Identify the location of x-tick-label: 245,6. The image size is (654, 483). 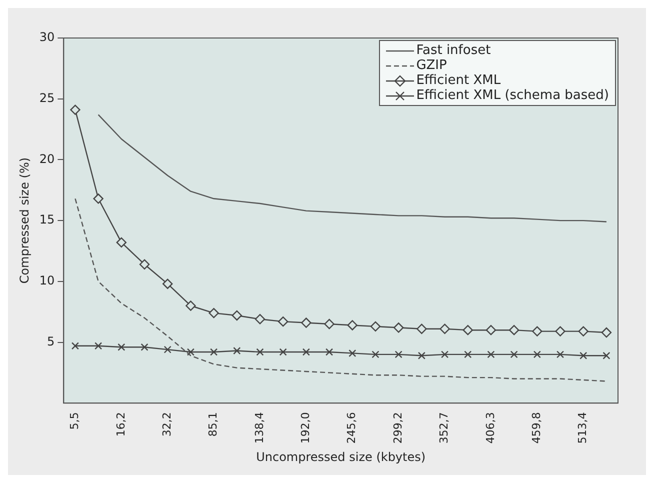
(351, 428).